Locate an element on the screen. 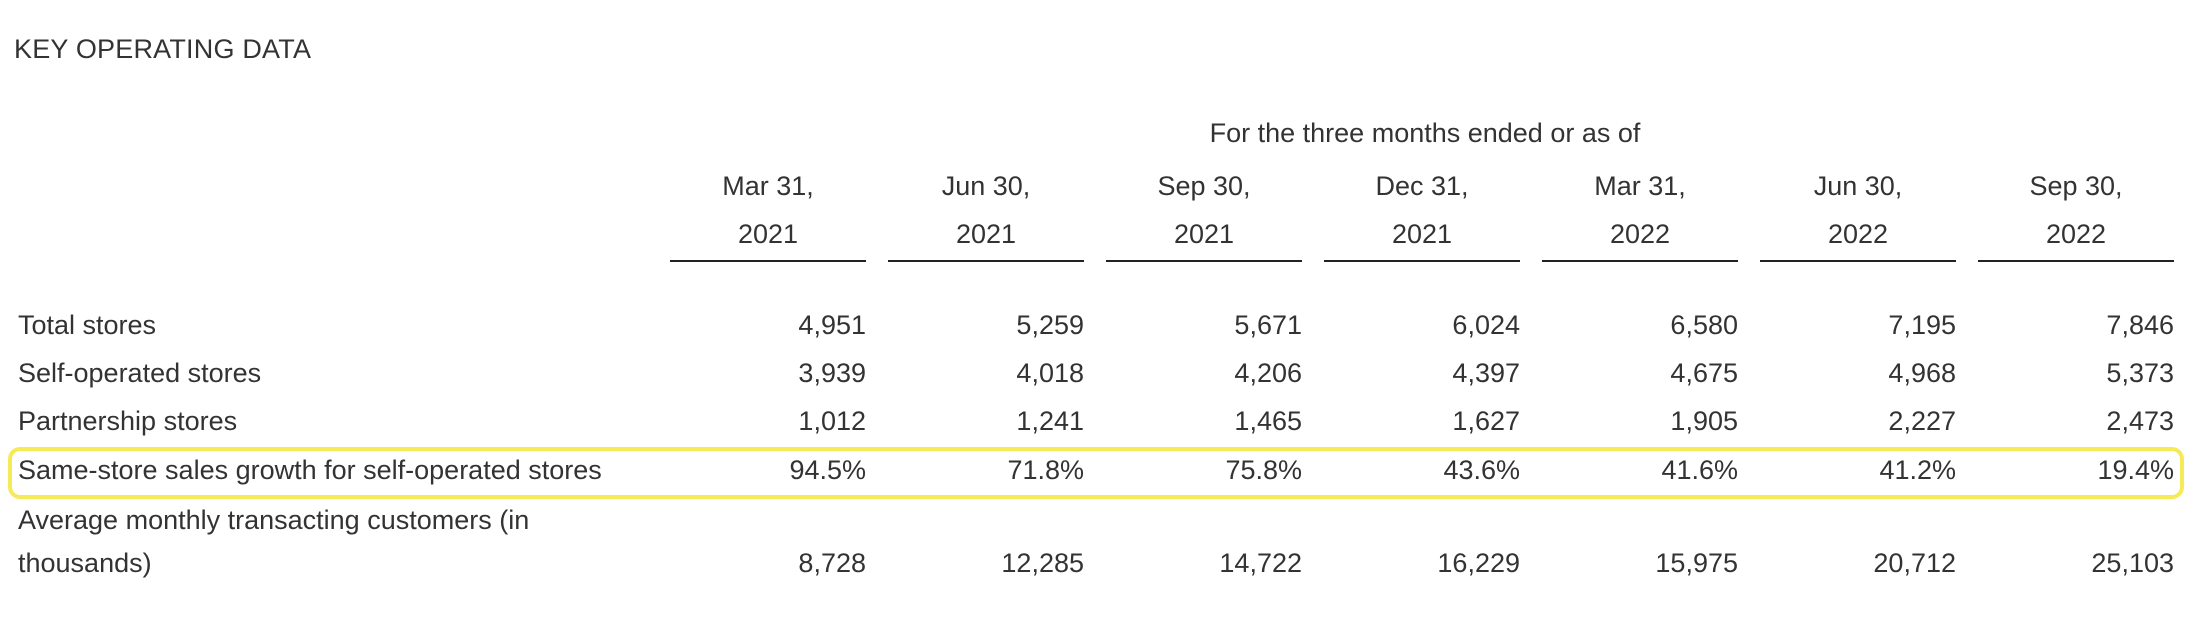  table-cell: 19.4% is located at coordinates (2135, 470).